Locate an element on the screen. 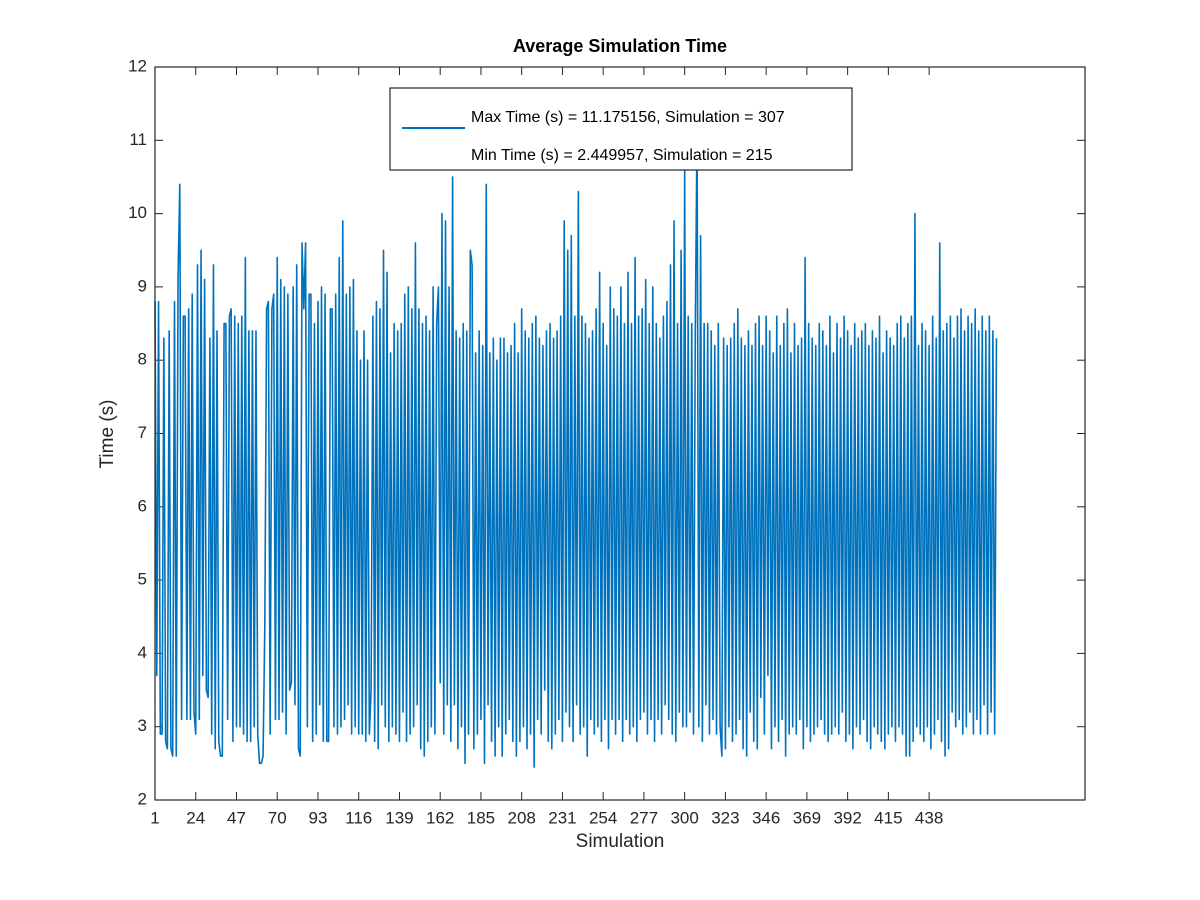 This screenshot has height=900, width=1200. y-axis-label: Time (s) is located at coordinates (107, 434).